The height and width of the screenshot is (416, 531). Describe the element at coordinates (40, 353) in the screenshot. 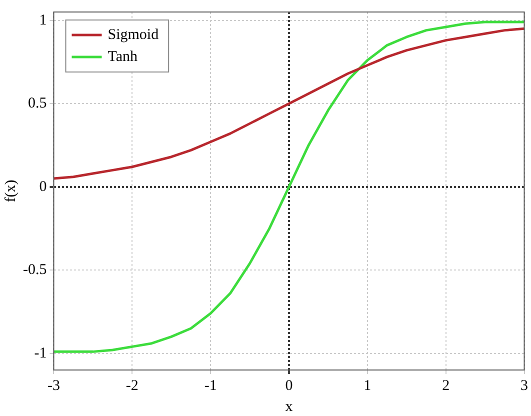

I see `y-tick-label: -1` at that location.